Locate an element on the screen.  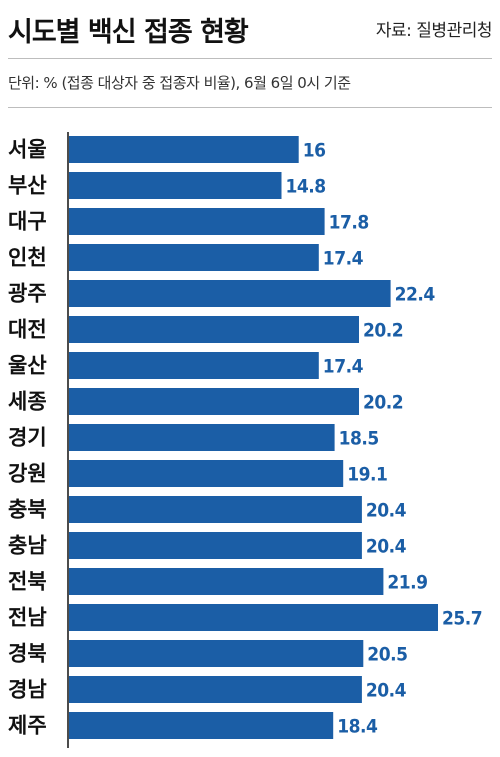
value-label: 16 is located at coordinates (314, 151).